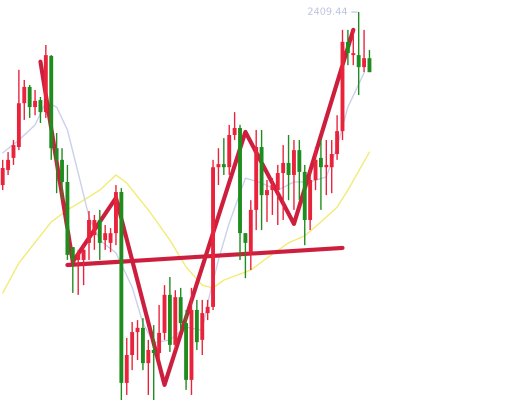 The width and height of the screenshot is (520, 400). What do you see at coordinates (328, 11) in the screenshot?
I see `annotation: 2409.44` at bounding box center [328, 11].